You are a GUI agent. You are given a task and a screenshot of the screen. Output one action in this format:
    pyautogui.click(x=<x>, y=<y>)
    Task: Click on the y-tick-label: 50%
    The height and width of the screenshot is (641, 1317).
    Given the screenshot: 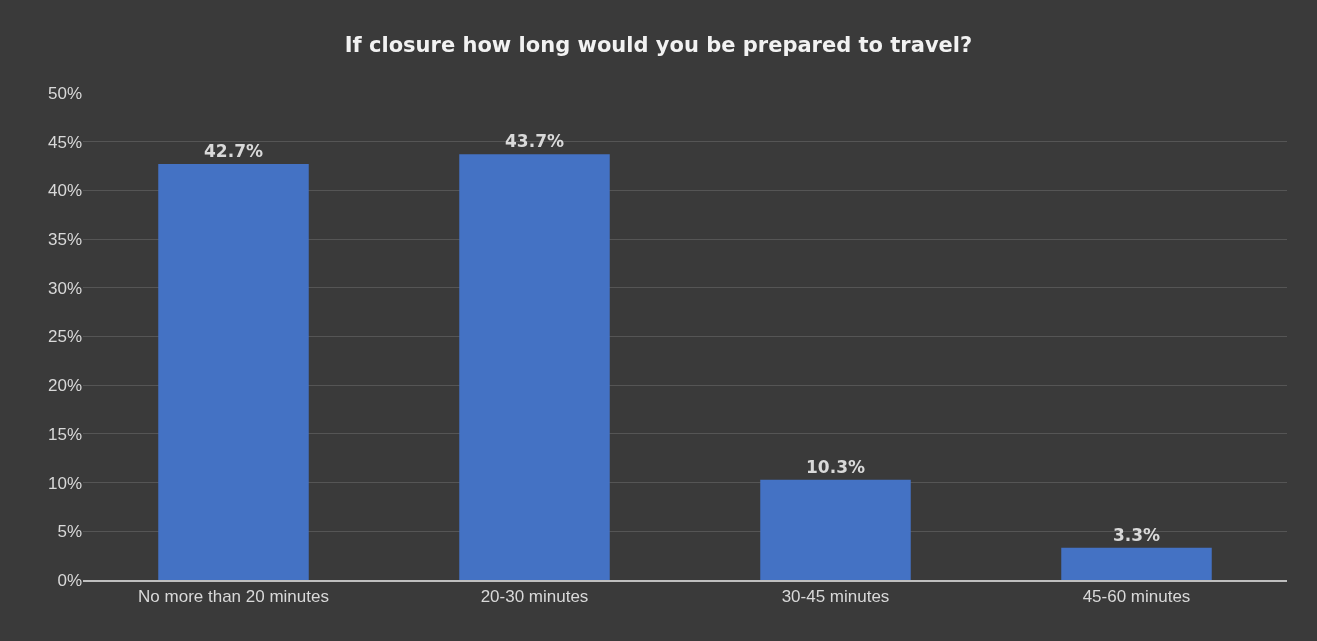 What is the action you would take?
    pyautogui.click(x=64, y=93)
    